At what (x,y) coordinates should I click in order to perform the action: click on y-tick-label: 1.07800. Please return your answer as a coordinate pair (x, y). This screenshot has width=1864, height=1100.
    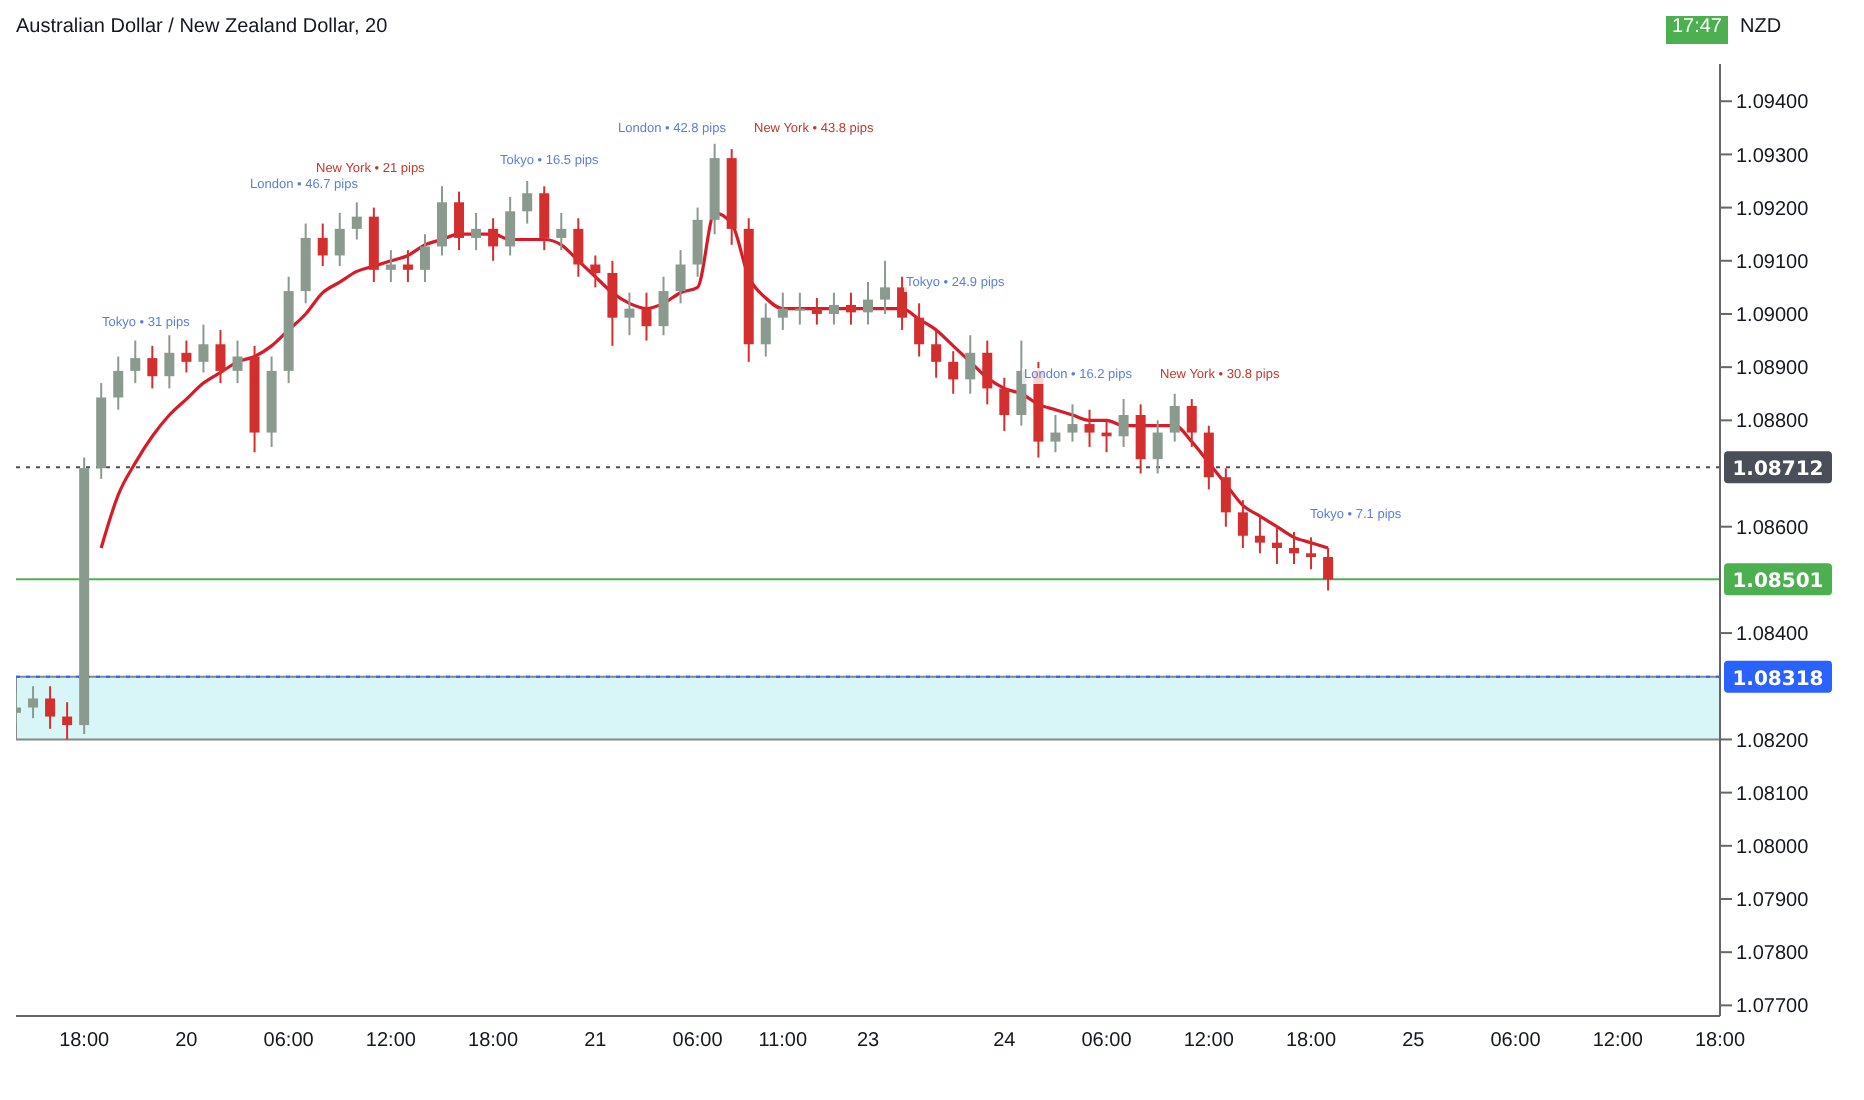
    Looking at the image, I should click on (1773, 954).